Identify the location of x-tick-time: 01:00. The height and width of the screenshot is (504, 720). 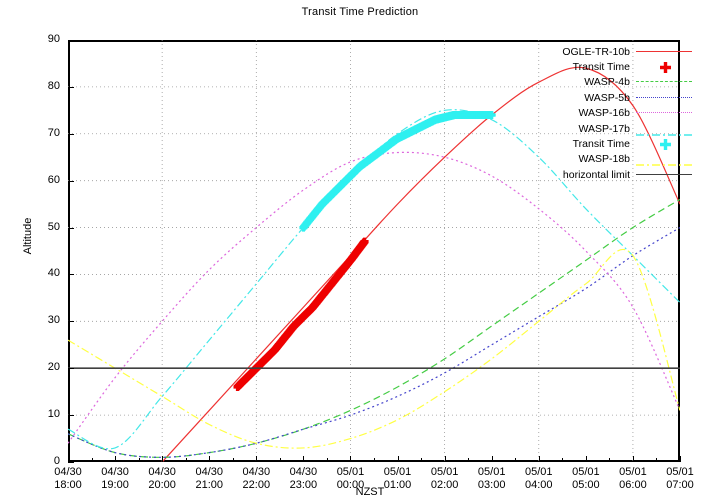
(397, 485).